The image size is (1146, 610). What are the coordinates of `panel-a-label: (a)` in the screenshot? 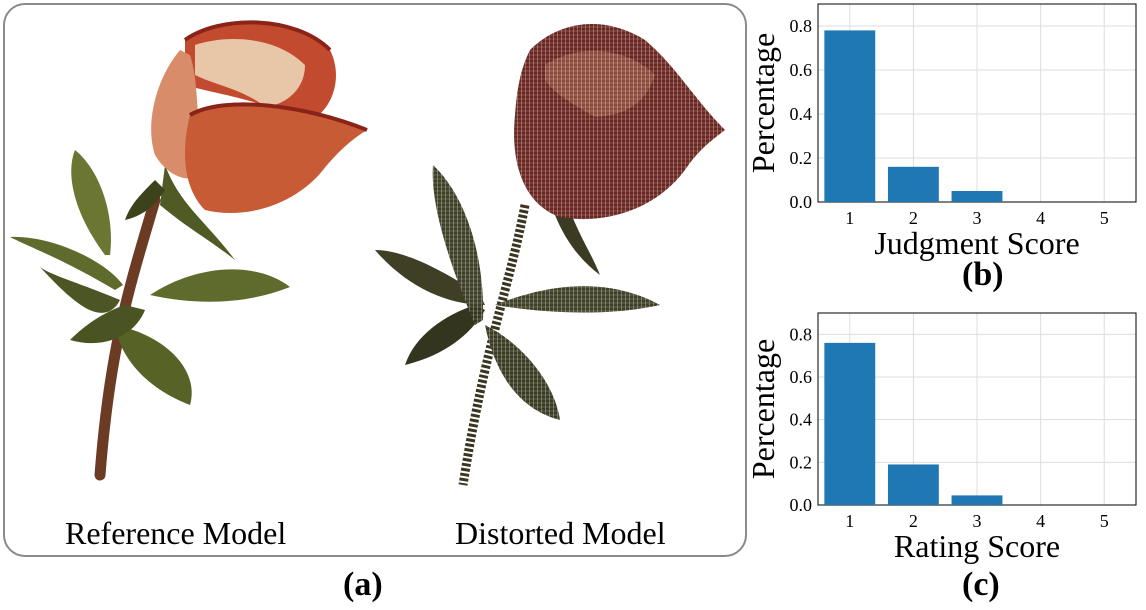 It's located at (363, 584).